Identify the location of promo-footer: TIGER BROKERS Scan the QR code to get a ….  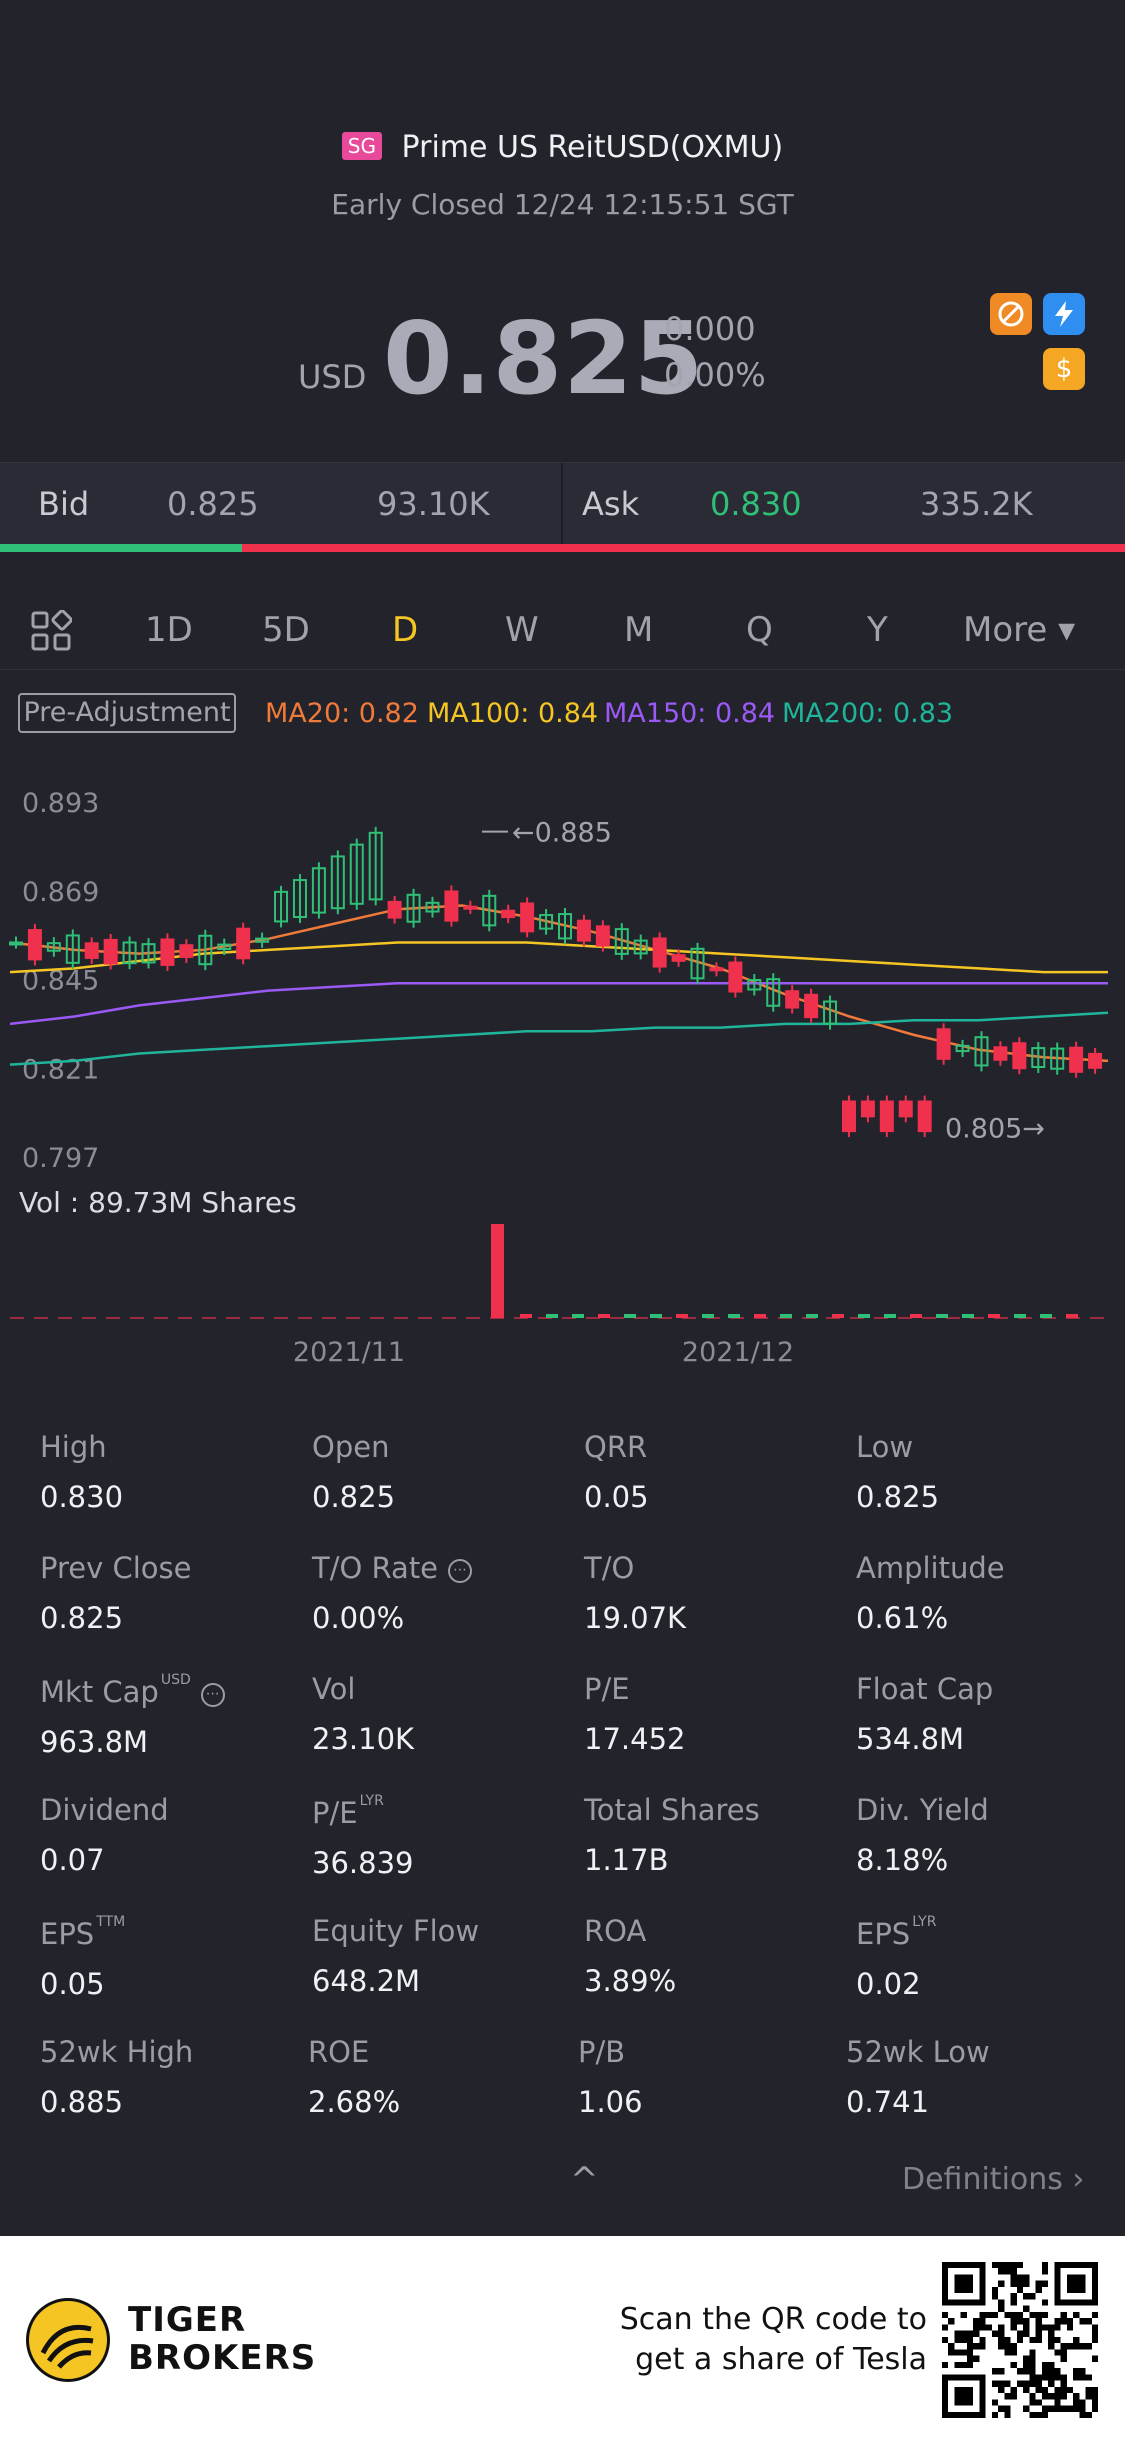
(562, 2340).